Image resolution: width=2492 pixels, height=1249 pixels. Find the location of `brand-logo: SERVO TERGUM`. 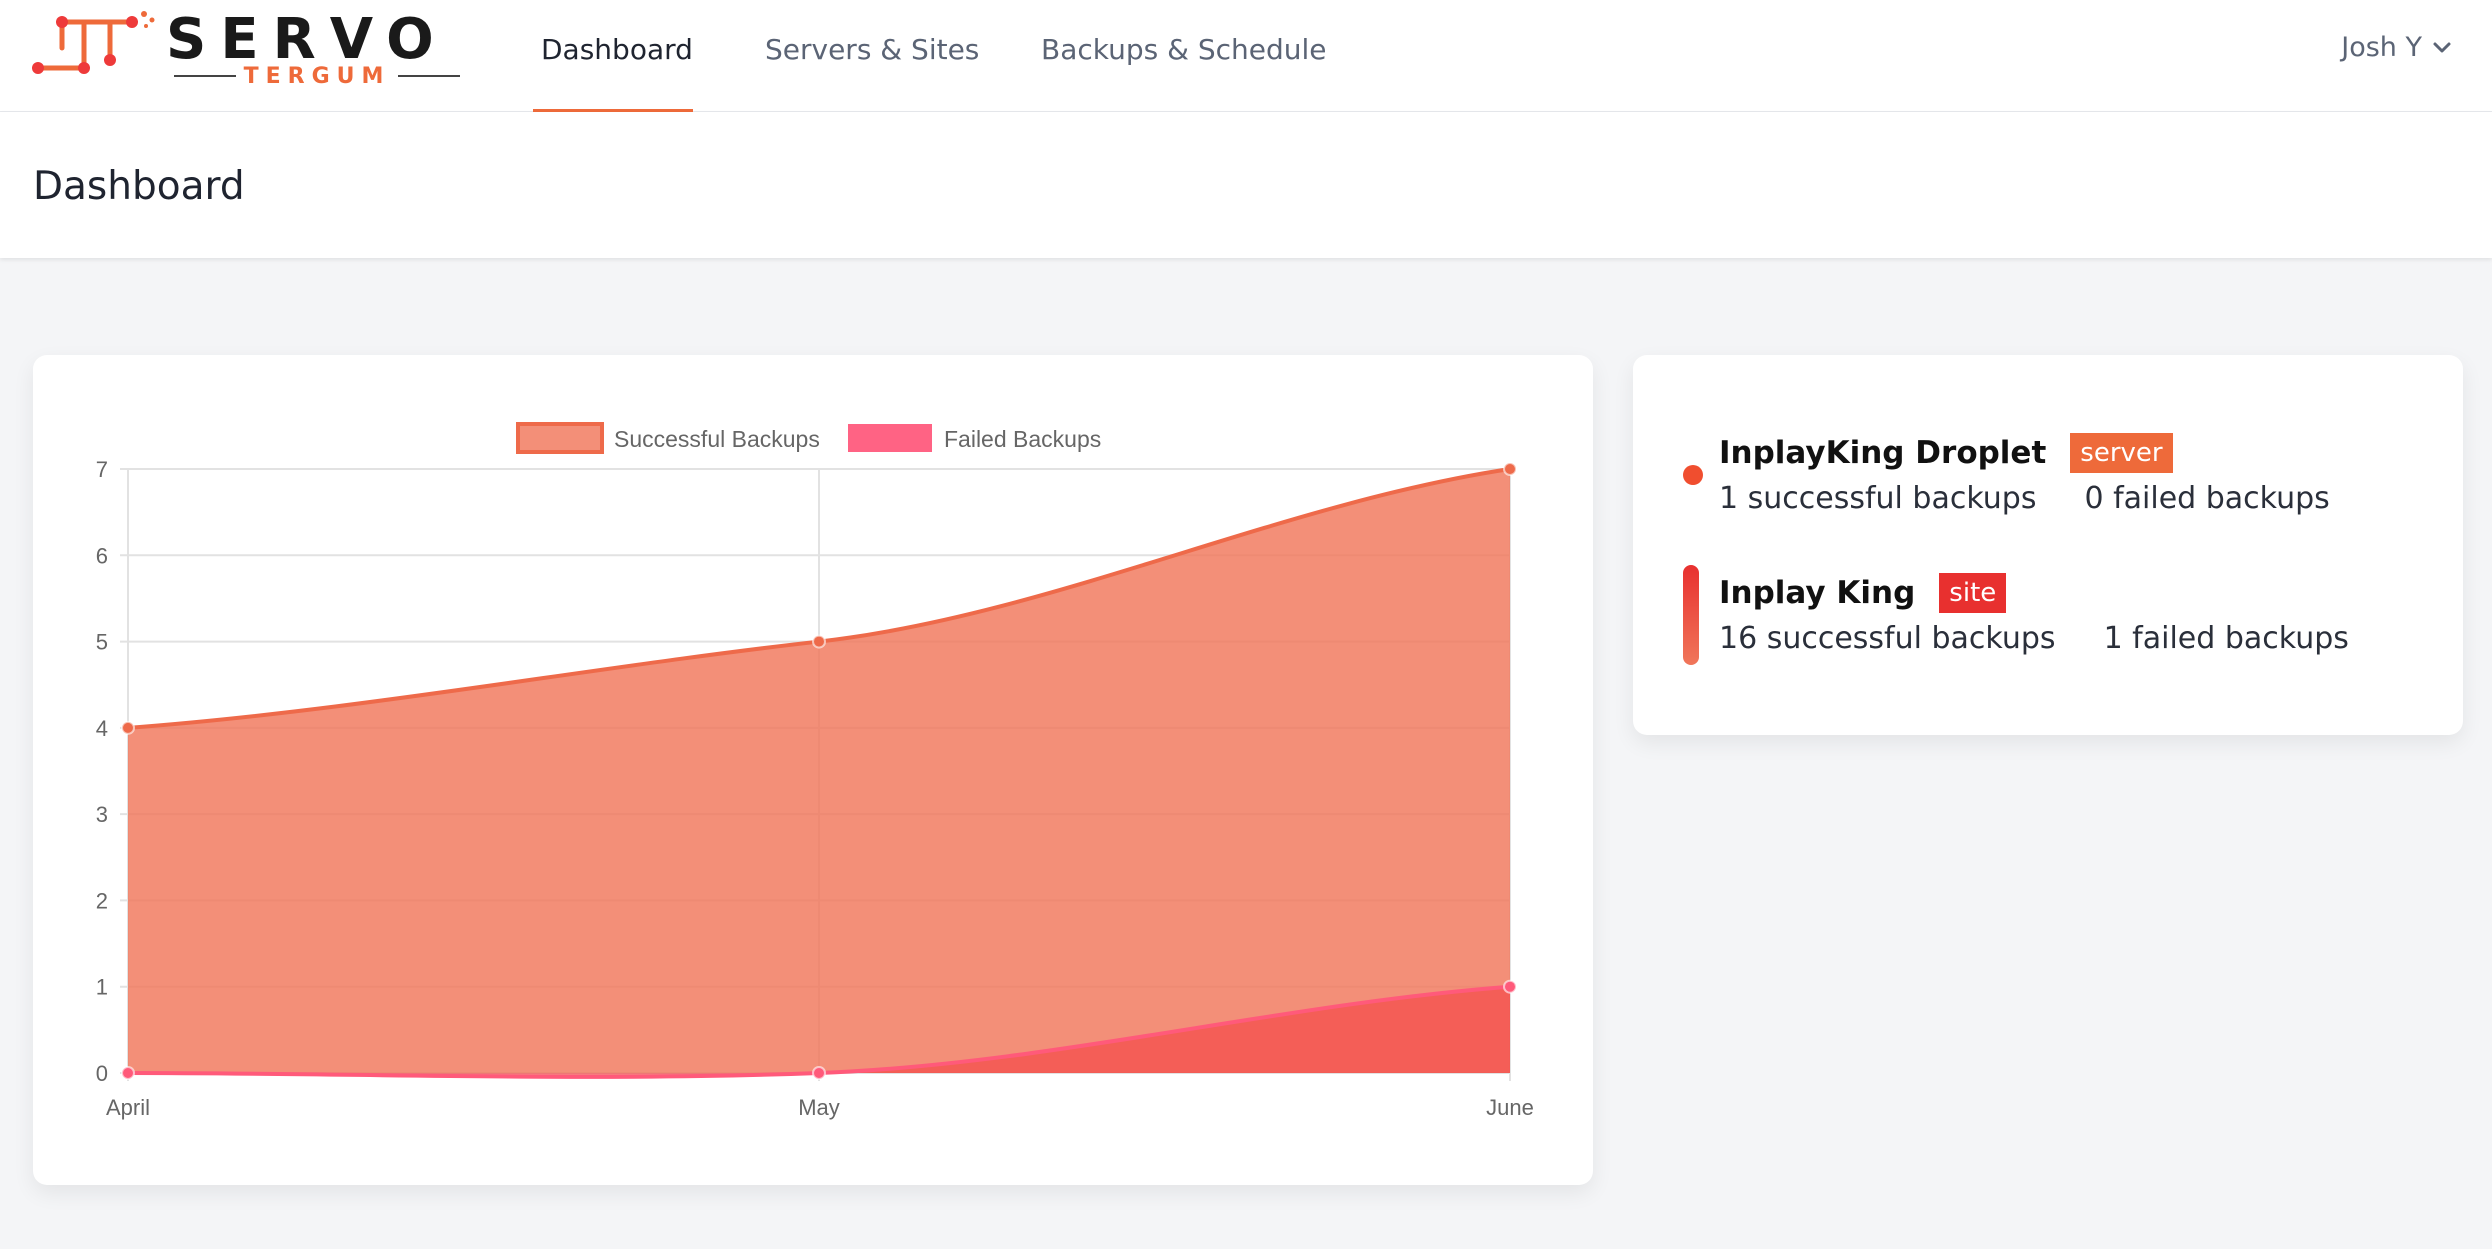

brand-logo: SERVO TERGUM is located at coordinates (246, 48).